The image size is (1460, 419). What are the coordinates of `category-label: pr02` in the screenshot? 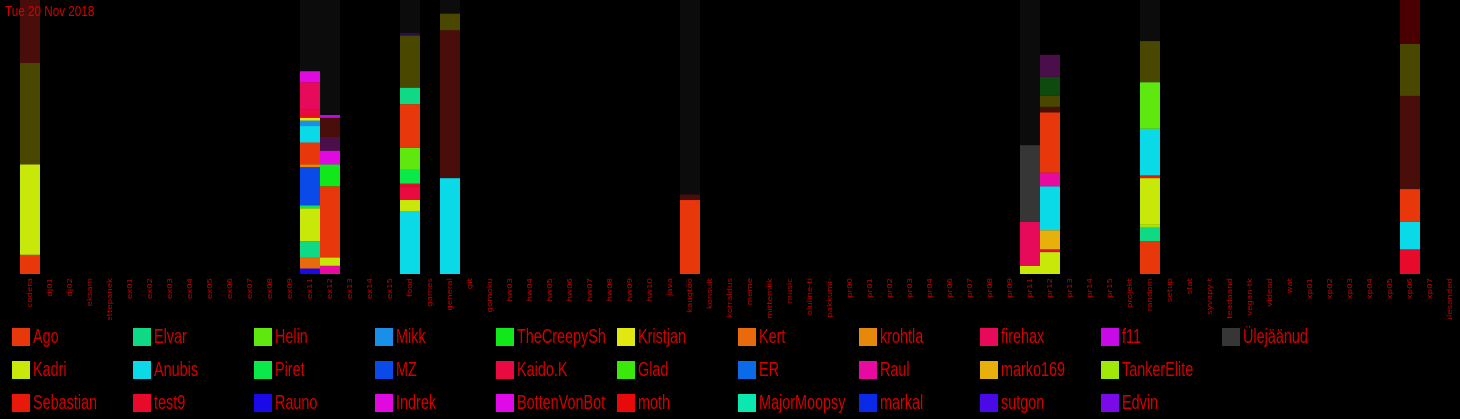 It's located at (890, 288).